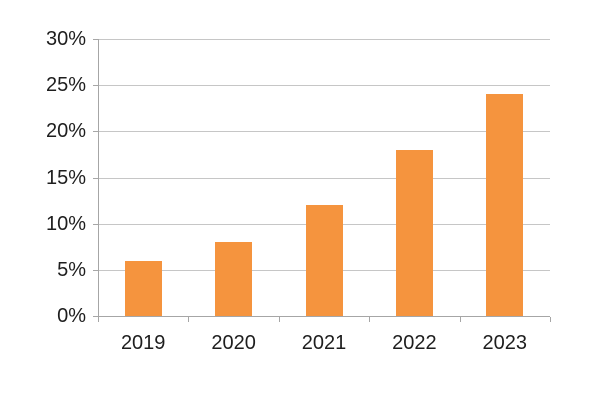 This screenshot has width=600, height=400. Describe the element at coordinates (324, 260) in the screenshot. I see `bar-2021` at that location.